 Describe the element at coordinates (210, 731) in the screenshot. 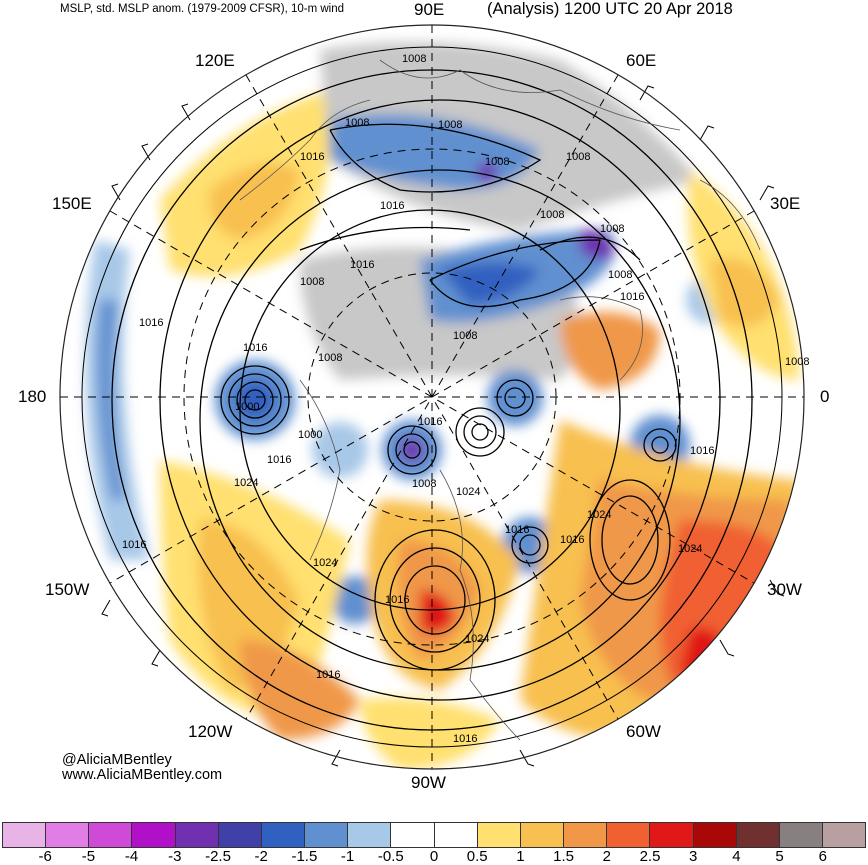

I see `longitude-label-120w: 120W` at that location.